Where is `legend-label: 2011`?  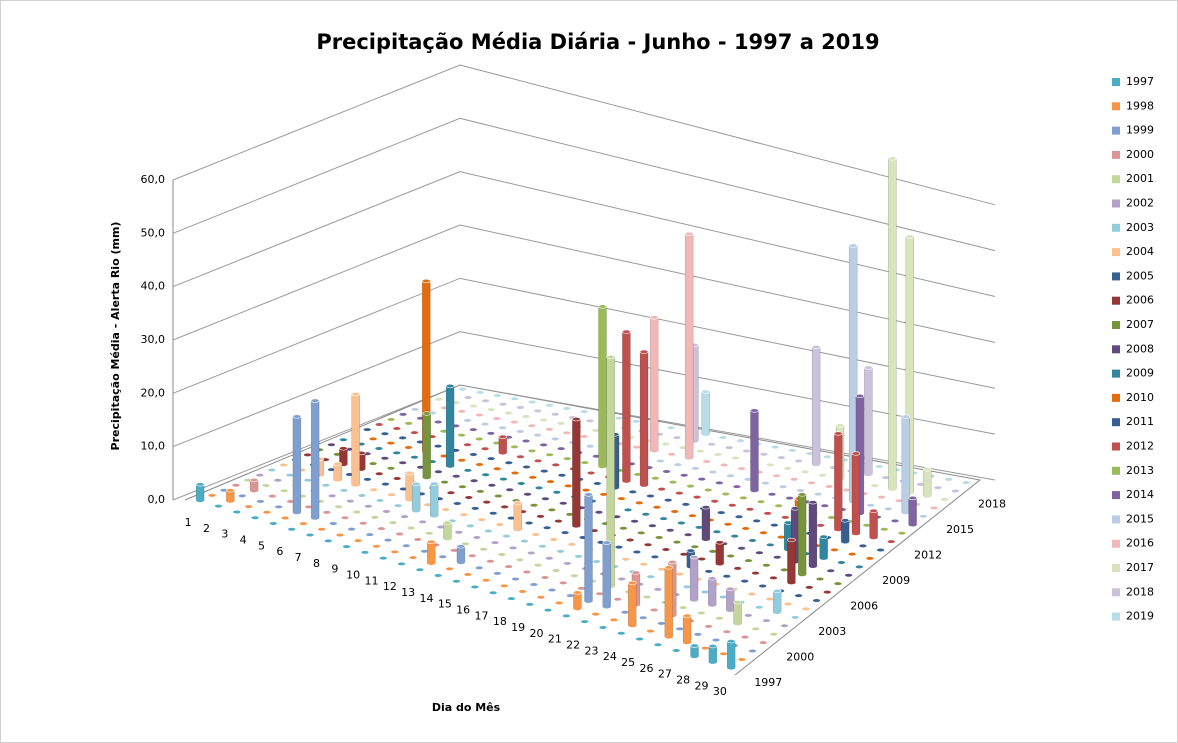 legend-label: 2011 is located at coordinates (1140, 421).